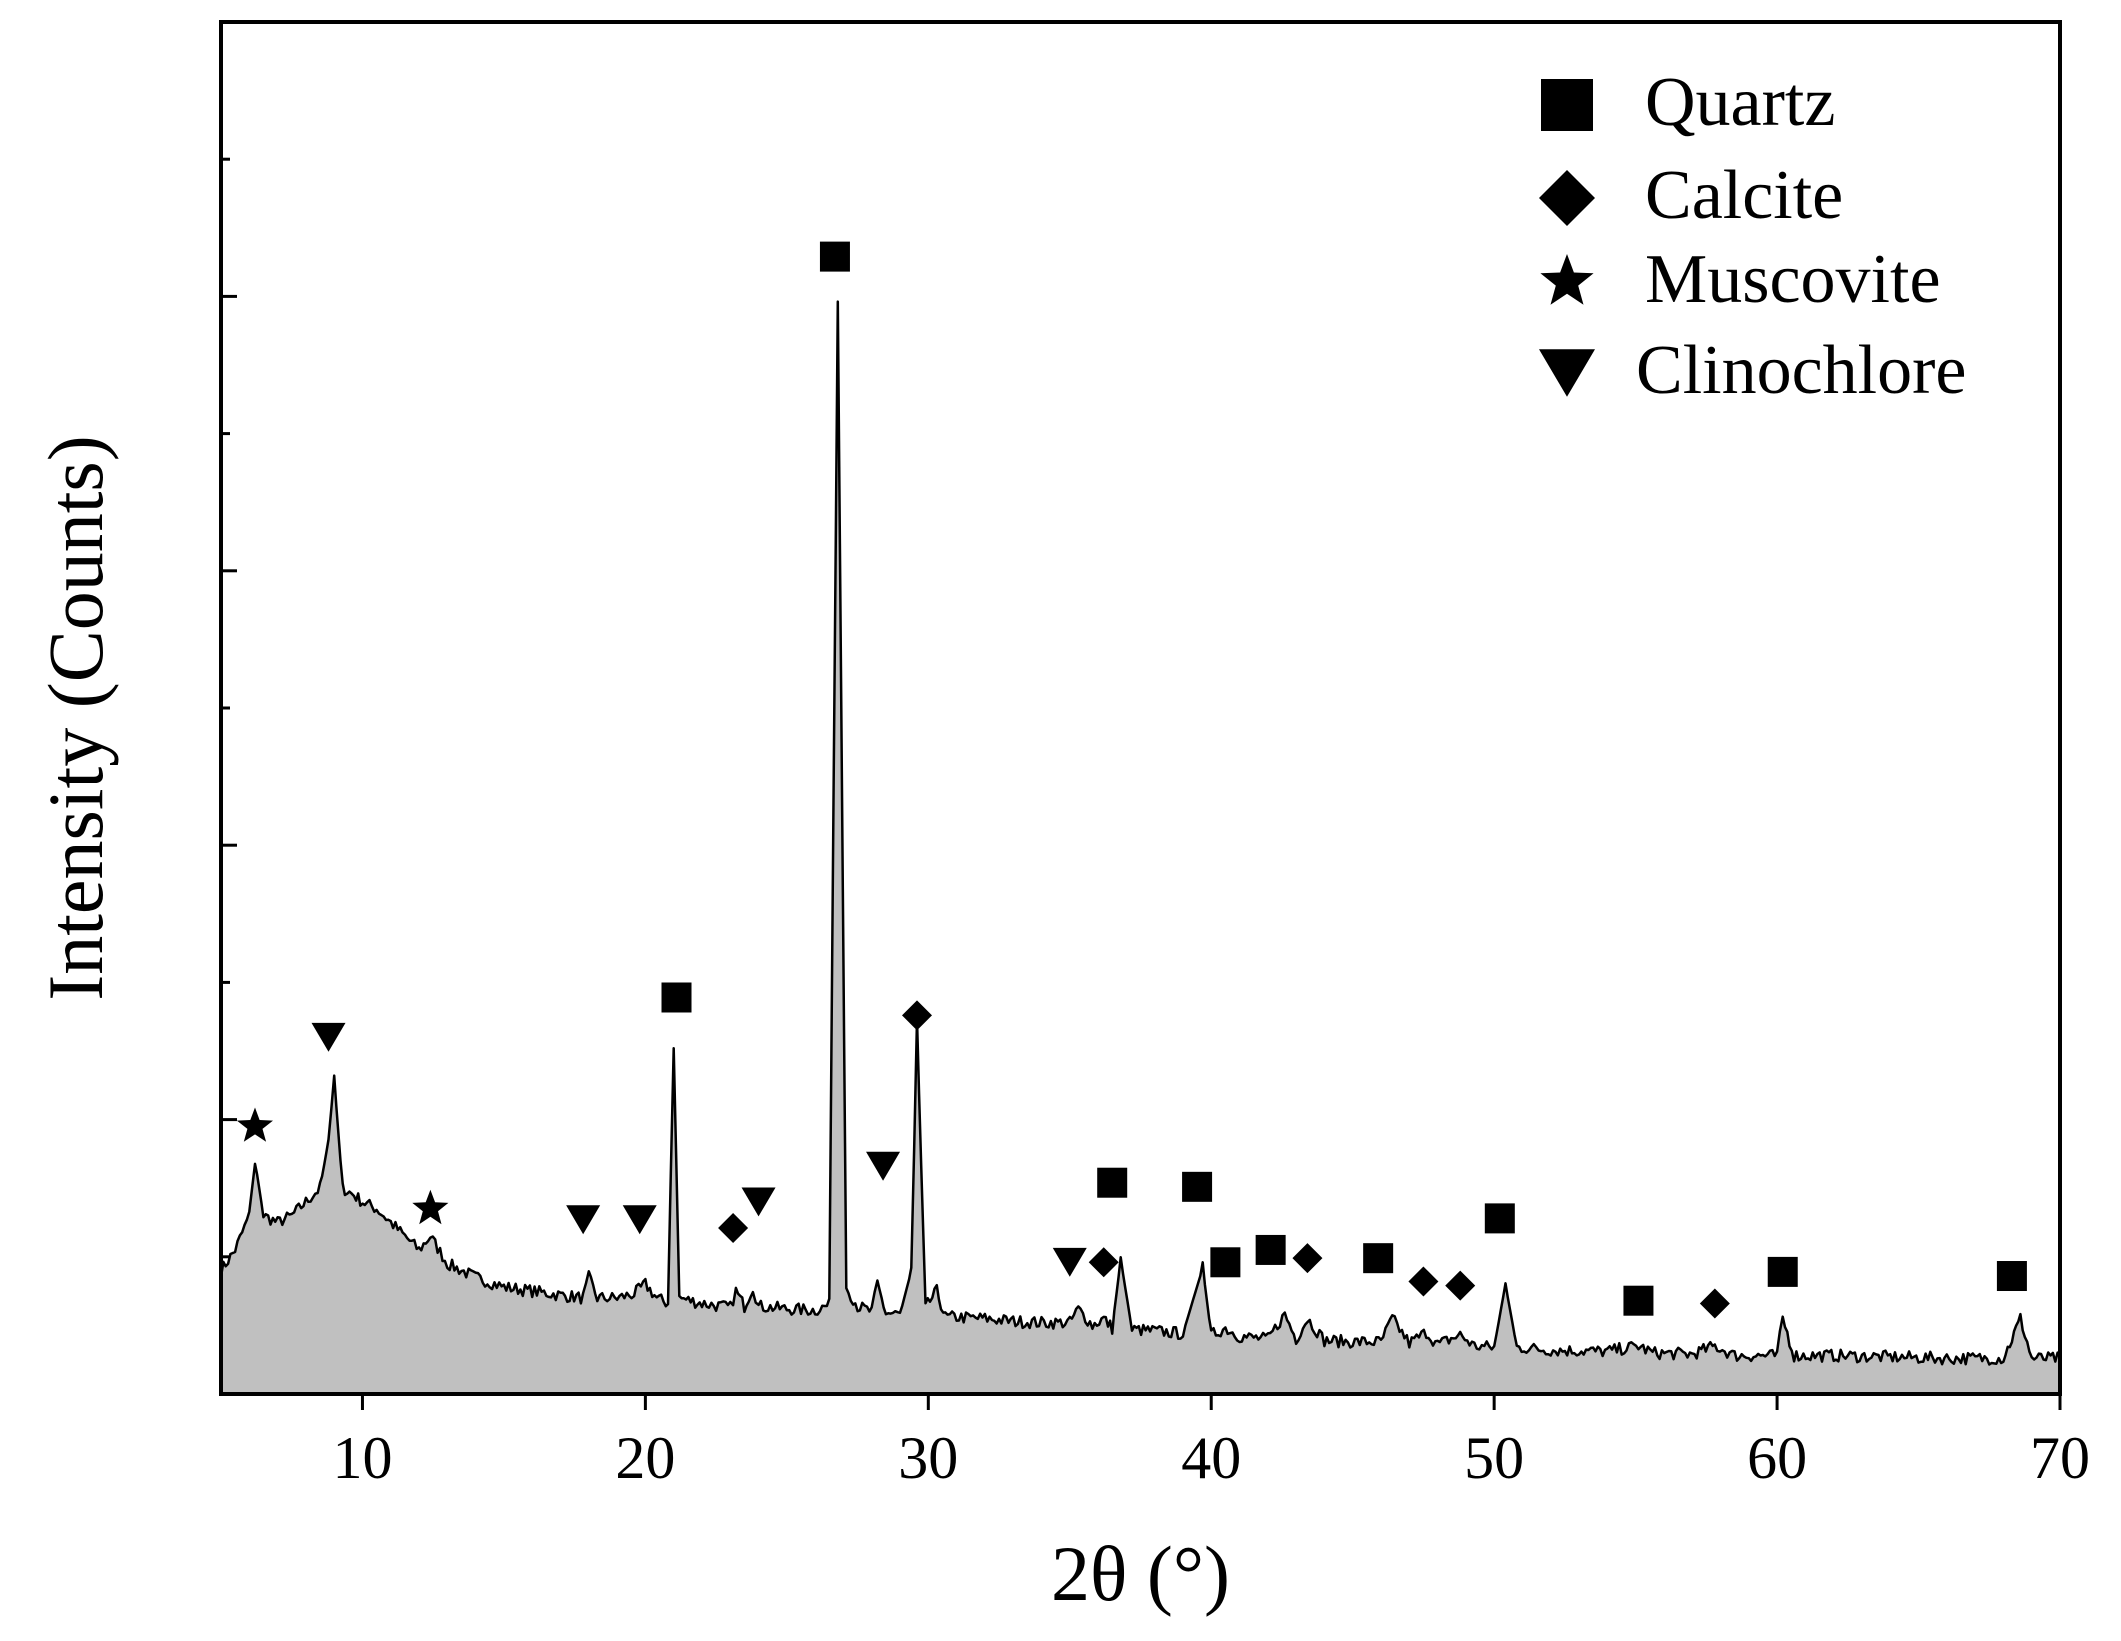  What do you see at coordinates (1777, 1458) in the screenshot?
I see `x-tick-label: 60` at bounding box center [1777, 1458].